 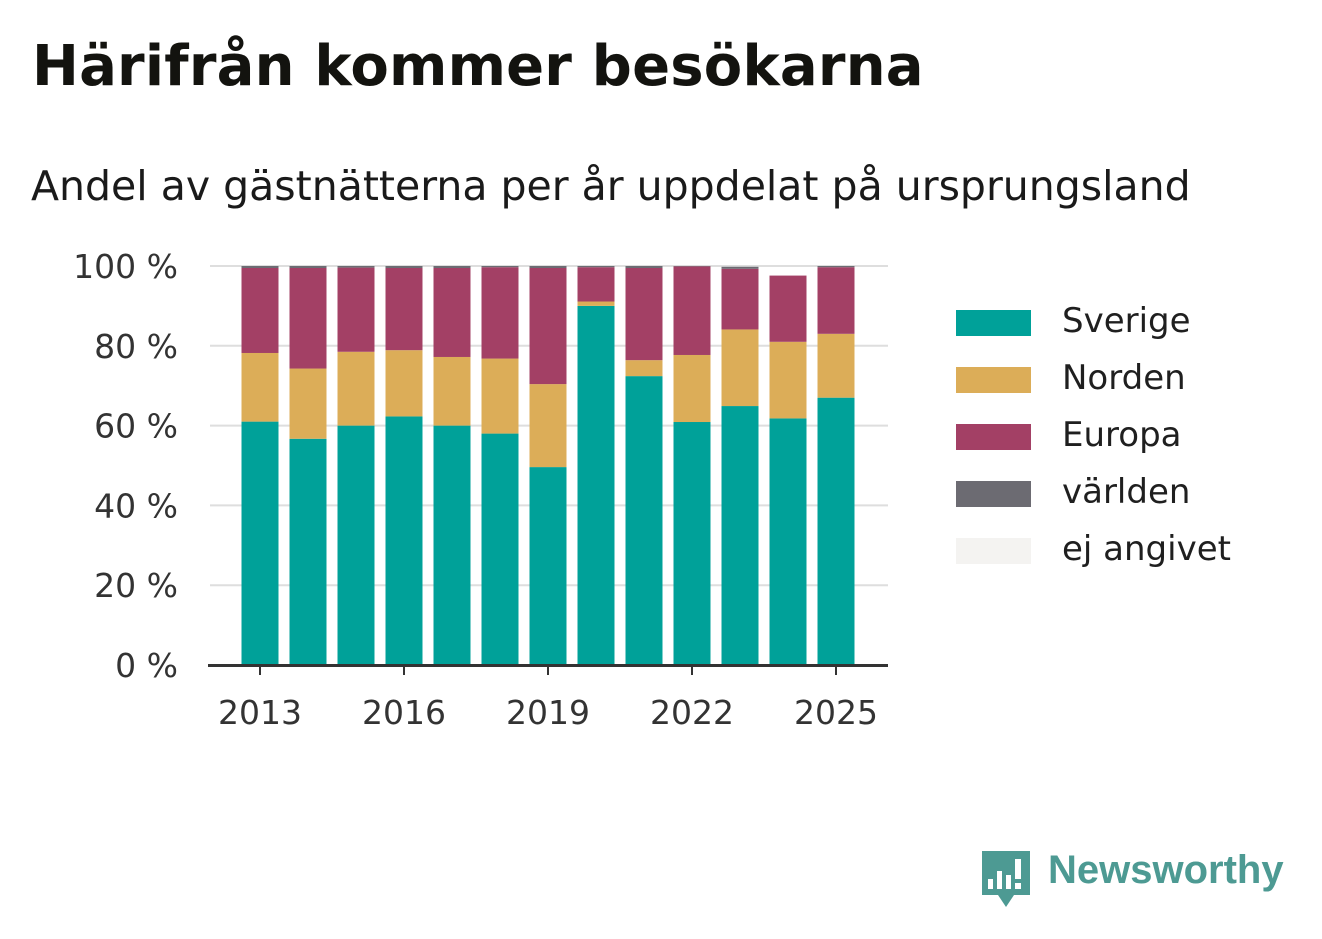 What do you see at coordinates (478, 66) in the screenshot?
I see `chart-title: Härifrån kommer besökarna` at bounding box center [478, 66].